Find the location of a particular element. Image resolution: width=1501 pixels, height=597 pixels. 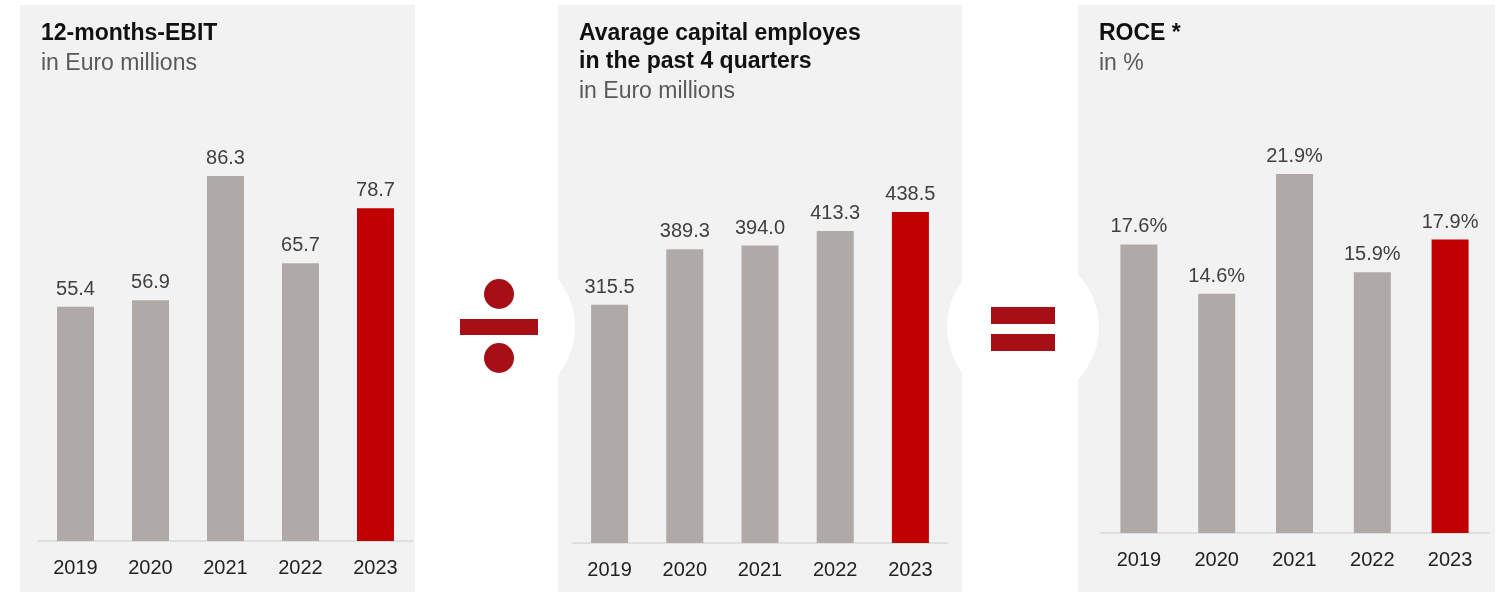

chart-title: ROCE * is located at coordinates (1140, 32).